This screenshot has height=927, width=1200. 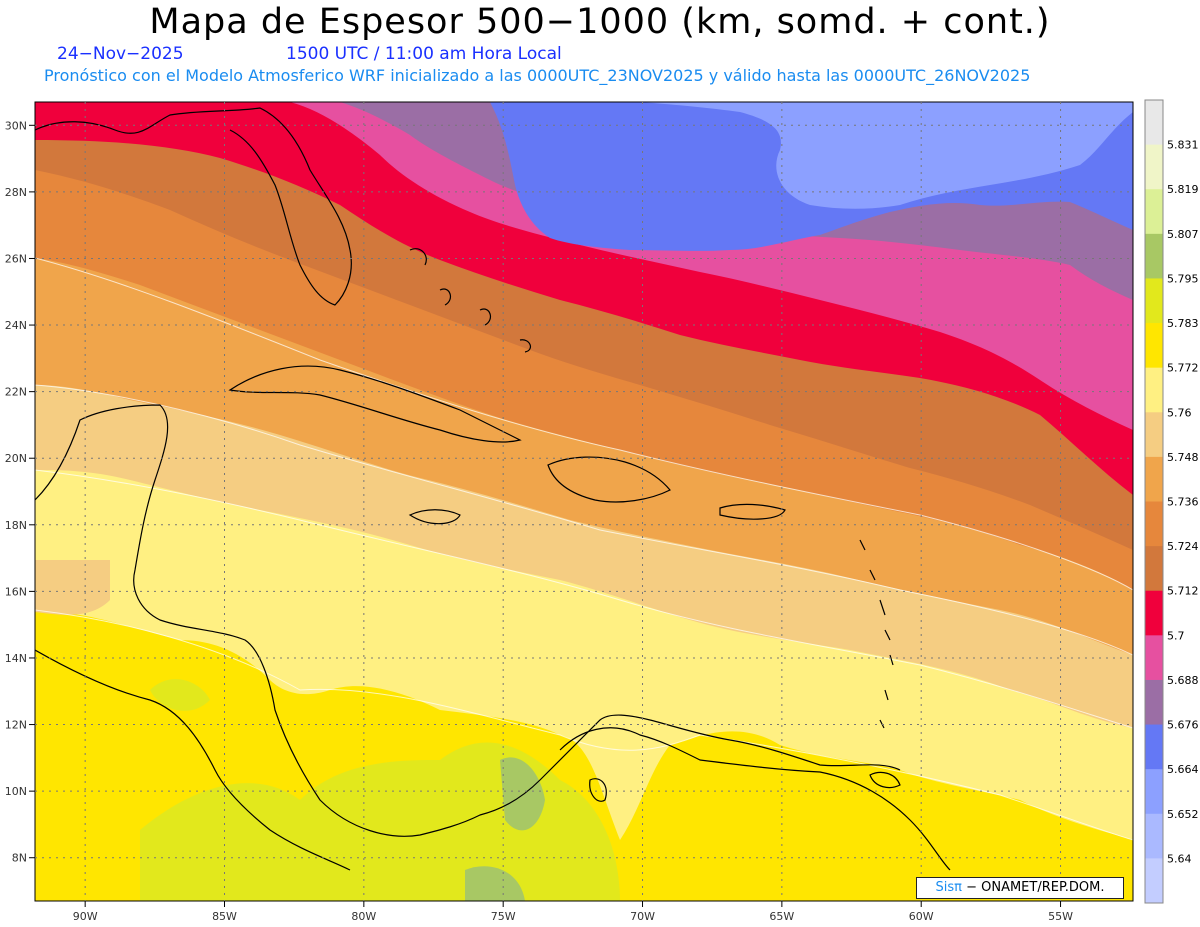 I want to click on lon-label: 85W, so click(x=224, y=916).